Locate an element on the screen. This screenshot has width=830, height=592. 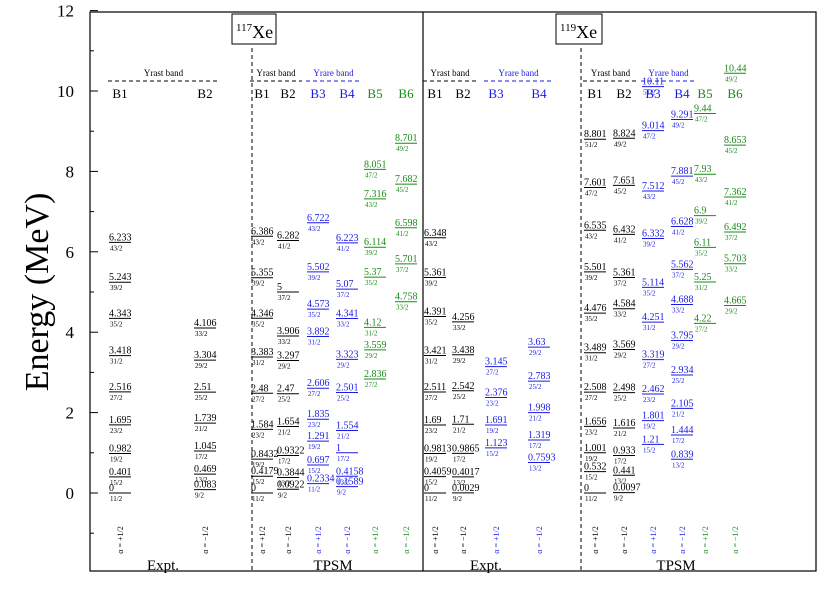
band-name: B6 is located at coordinates (735, 93).